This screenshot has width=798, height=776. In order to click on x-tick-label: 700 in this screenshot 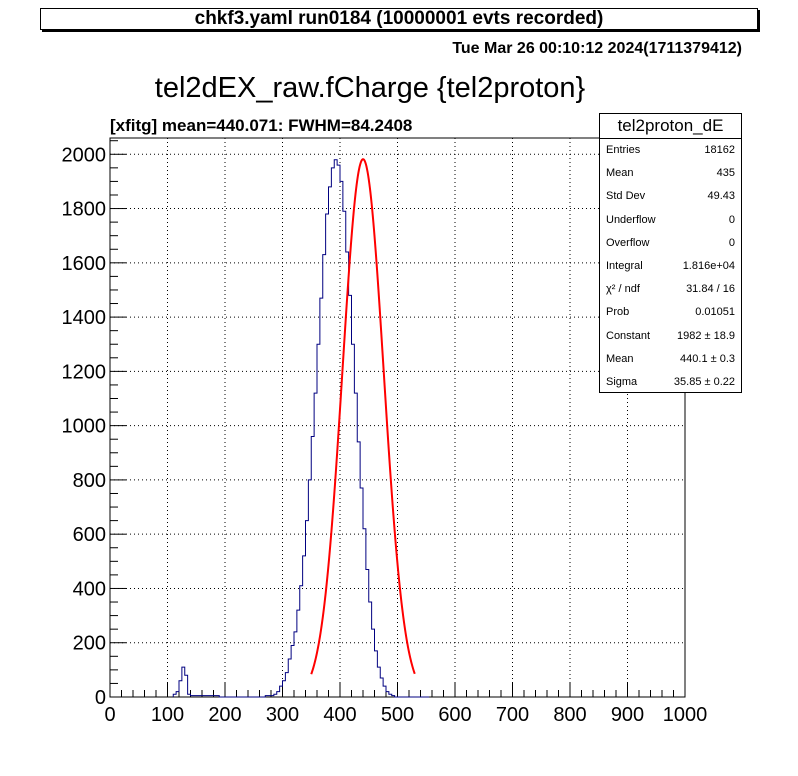, I will do `click(512, 715)`.